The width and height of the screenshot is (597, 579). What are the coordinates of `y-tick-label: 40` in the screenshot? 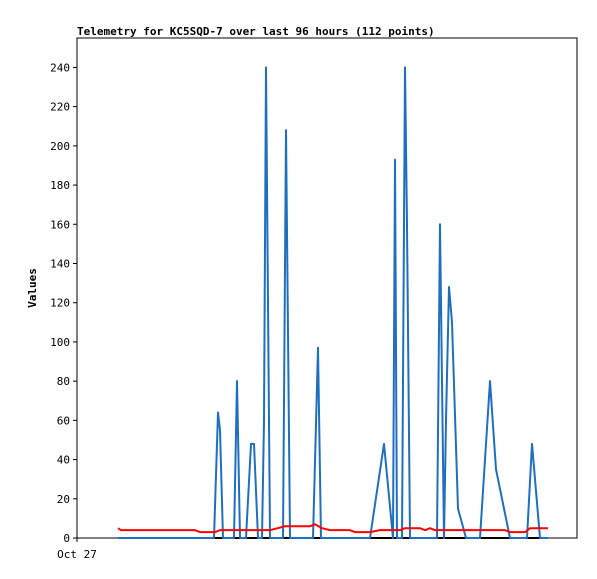 It's located at (63, 460).